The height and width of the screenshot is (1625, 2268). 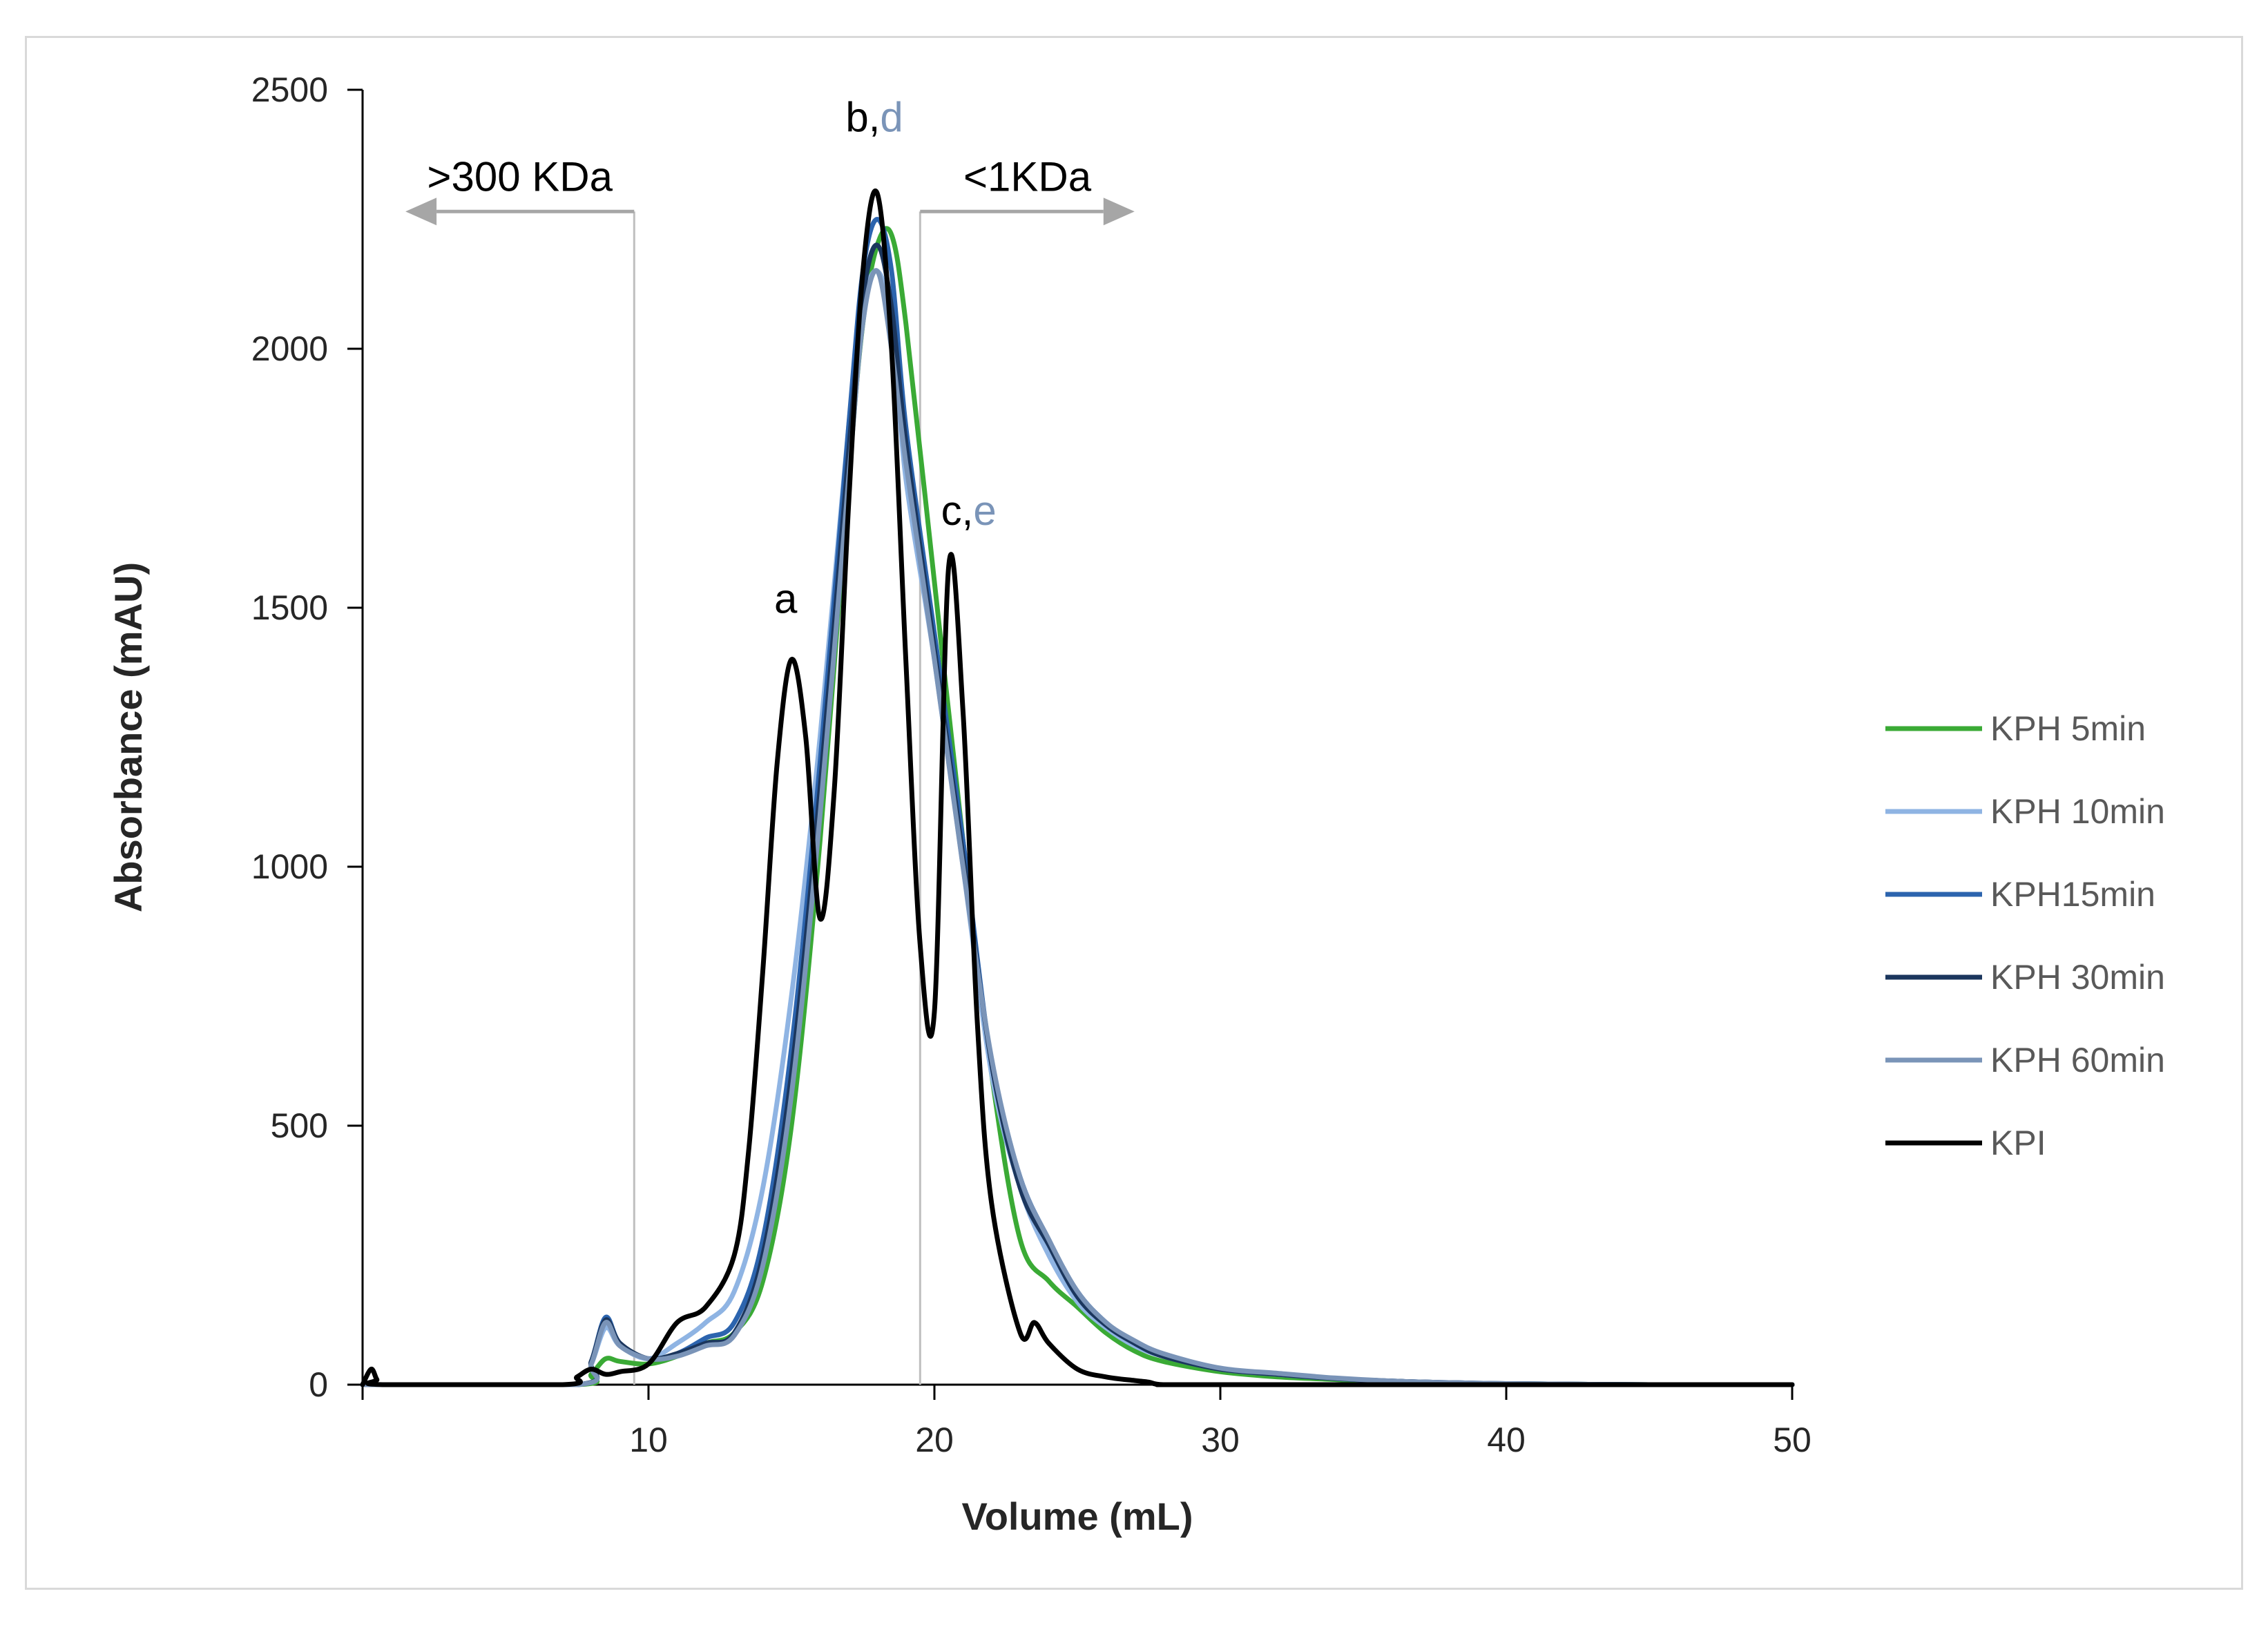 What do you see at coordinates (289, 607) in the screenshot?
I see `y-tick-label: 1500` at bounding box center [289, 607].